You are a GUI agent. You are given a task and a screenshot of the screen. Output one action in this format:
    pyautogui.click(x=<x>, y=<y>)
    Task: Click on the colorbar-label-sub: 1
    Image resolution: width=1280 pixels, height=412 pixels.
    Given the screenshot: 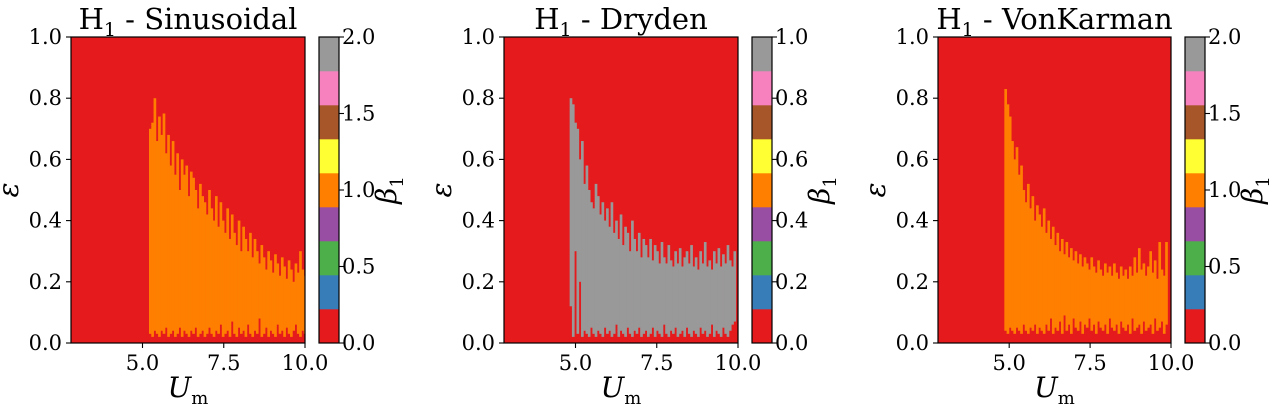 What is the action you would take?
    pyautogui.click(x=1263, y=181)
    